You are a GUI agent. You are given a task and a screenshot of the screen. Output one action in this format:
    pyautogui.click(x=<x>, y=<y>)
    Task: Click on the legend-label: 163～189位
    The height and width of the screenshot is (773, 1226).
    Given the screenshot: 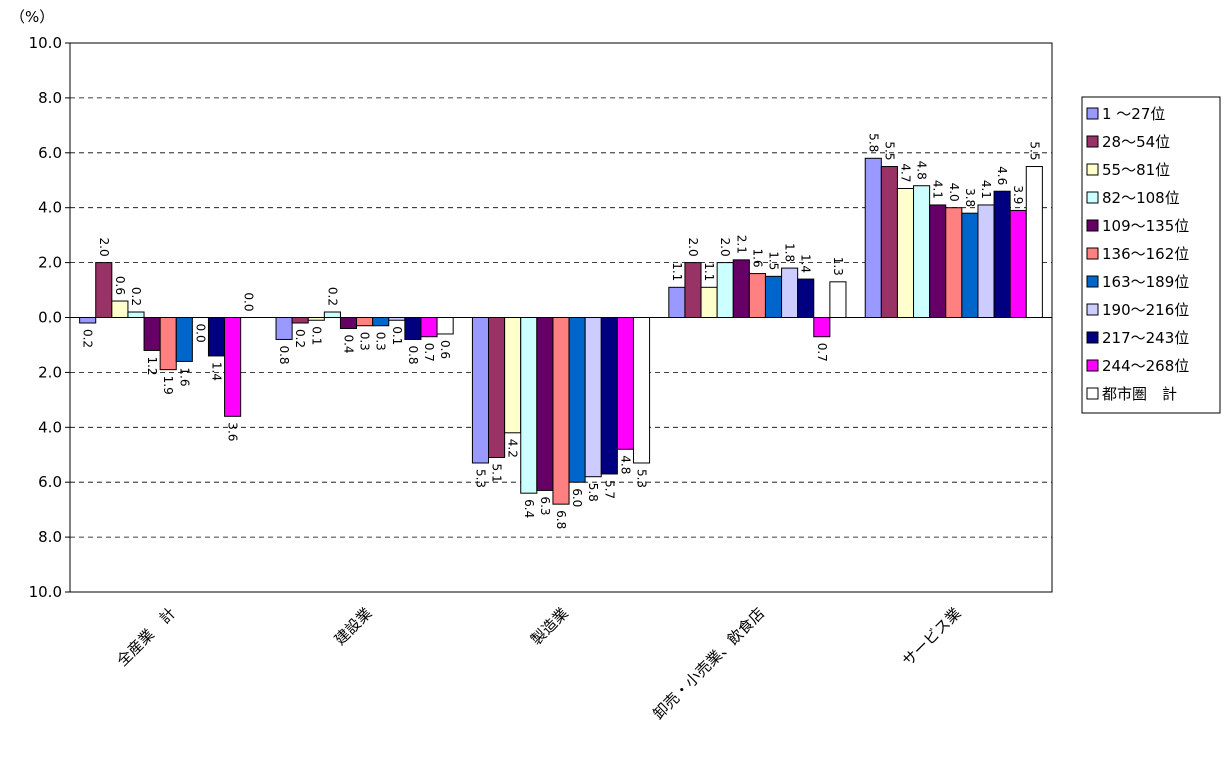 What is the action you would take?
    pyautogui.click(x=1145, y=282)
    